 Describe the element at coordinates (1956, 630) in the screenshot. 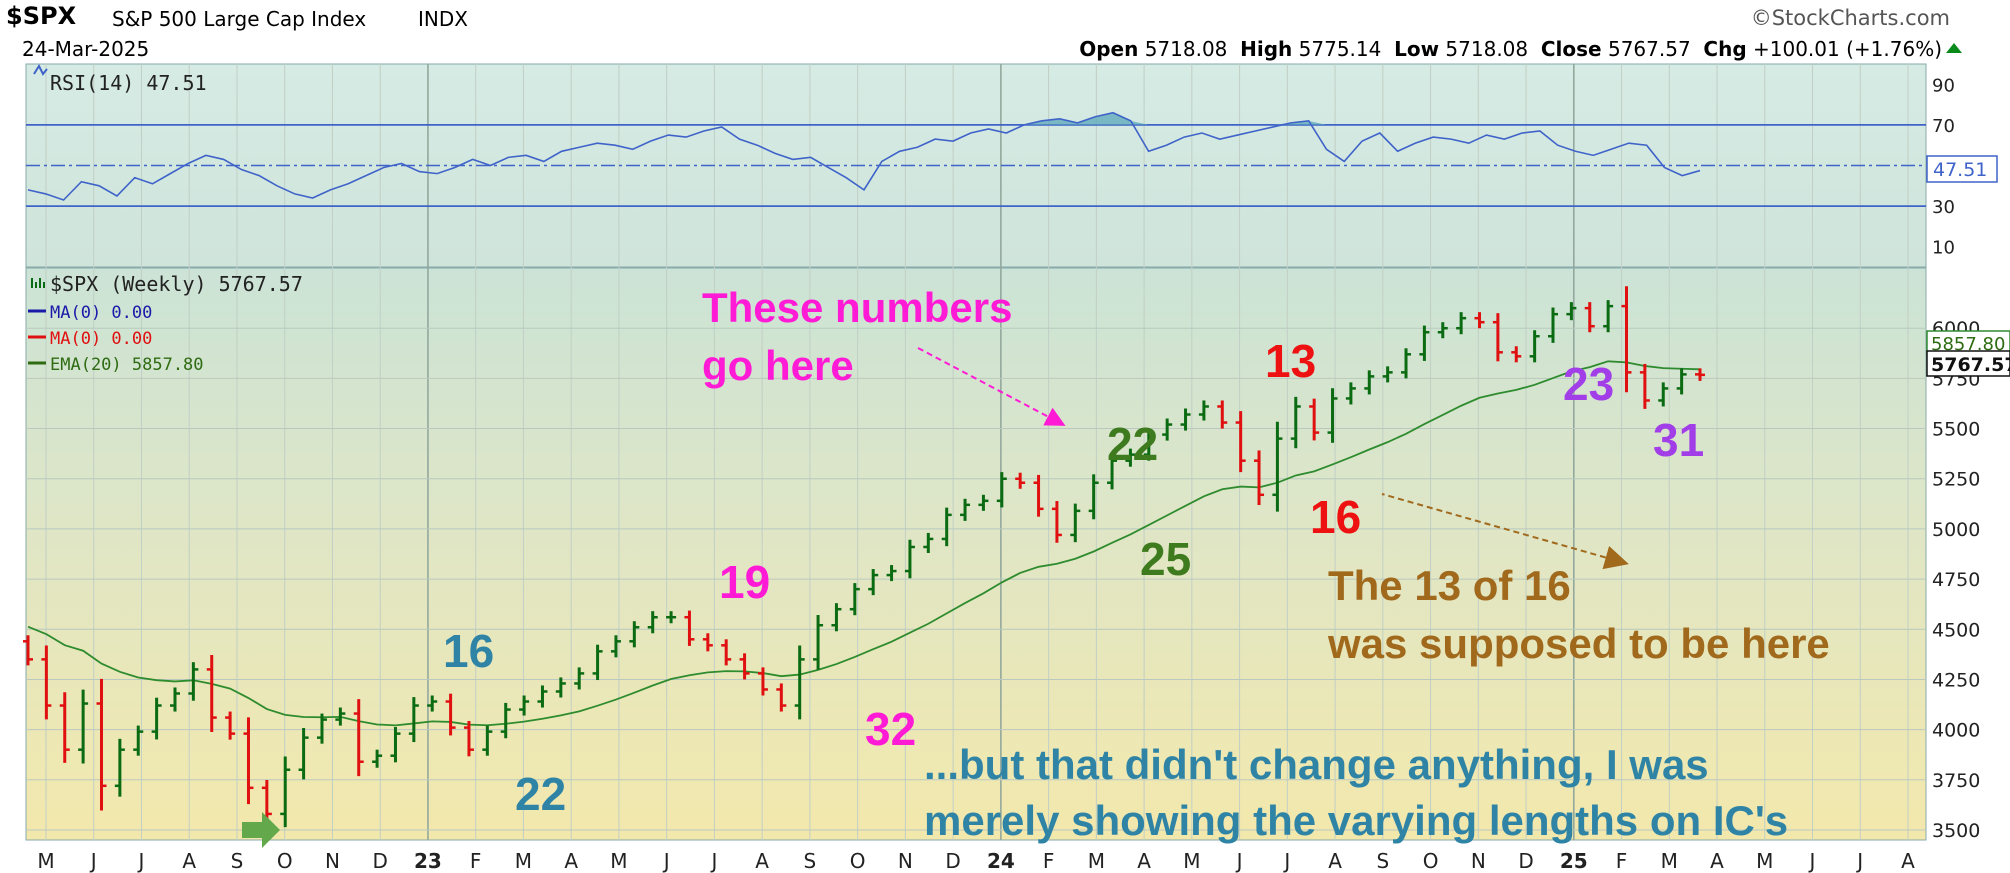

I see `price-y-tick: 4500` at that location.